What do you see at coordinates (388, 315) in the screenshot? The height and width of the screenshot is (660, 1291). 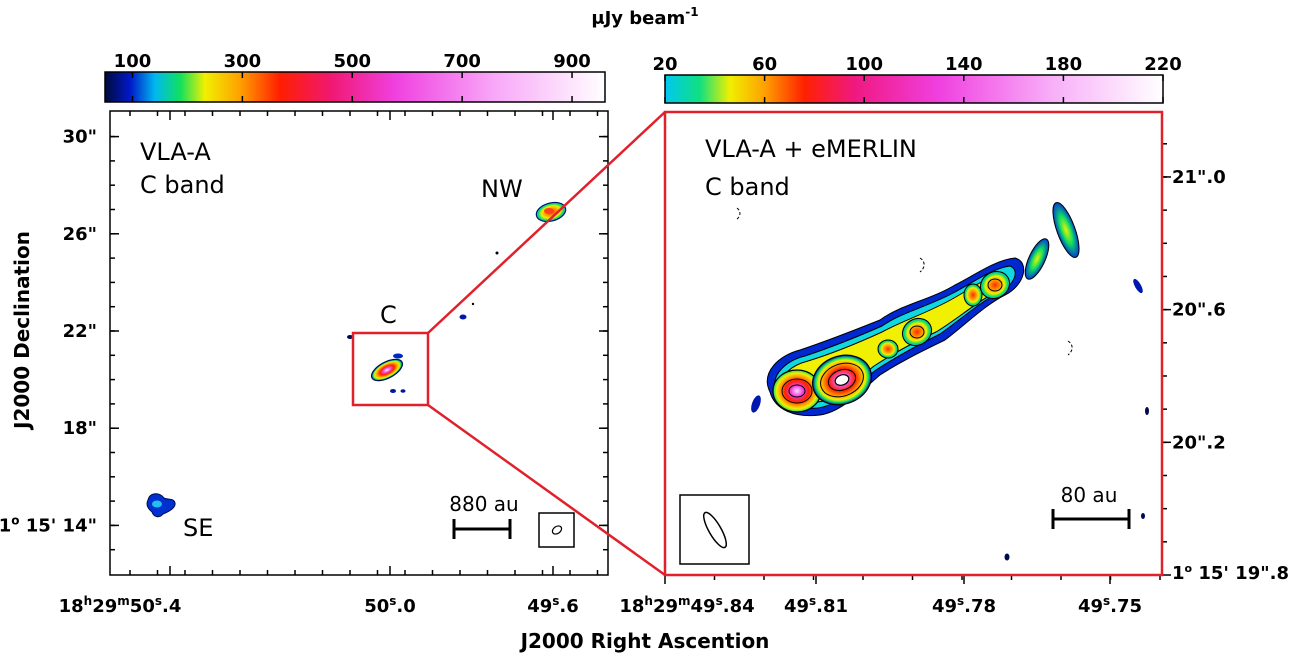 I see `source-label-c: C` at bounding box center [388, 315].